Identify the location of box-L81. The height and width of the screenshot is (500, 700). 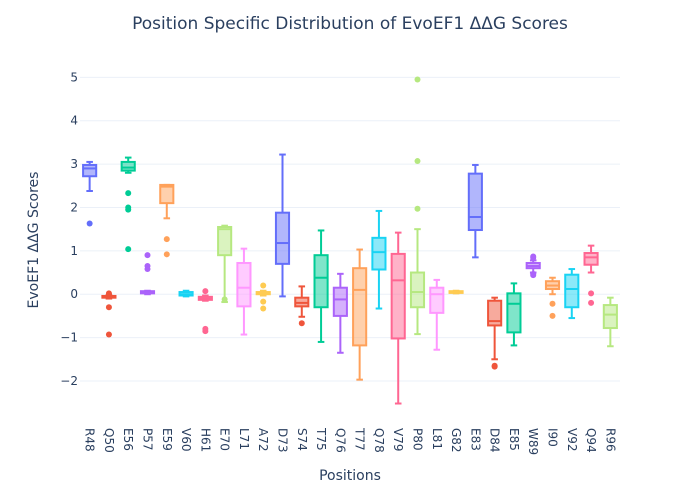
(437, 314).